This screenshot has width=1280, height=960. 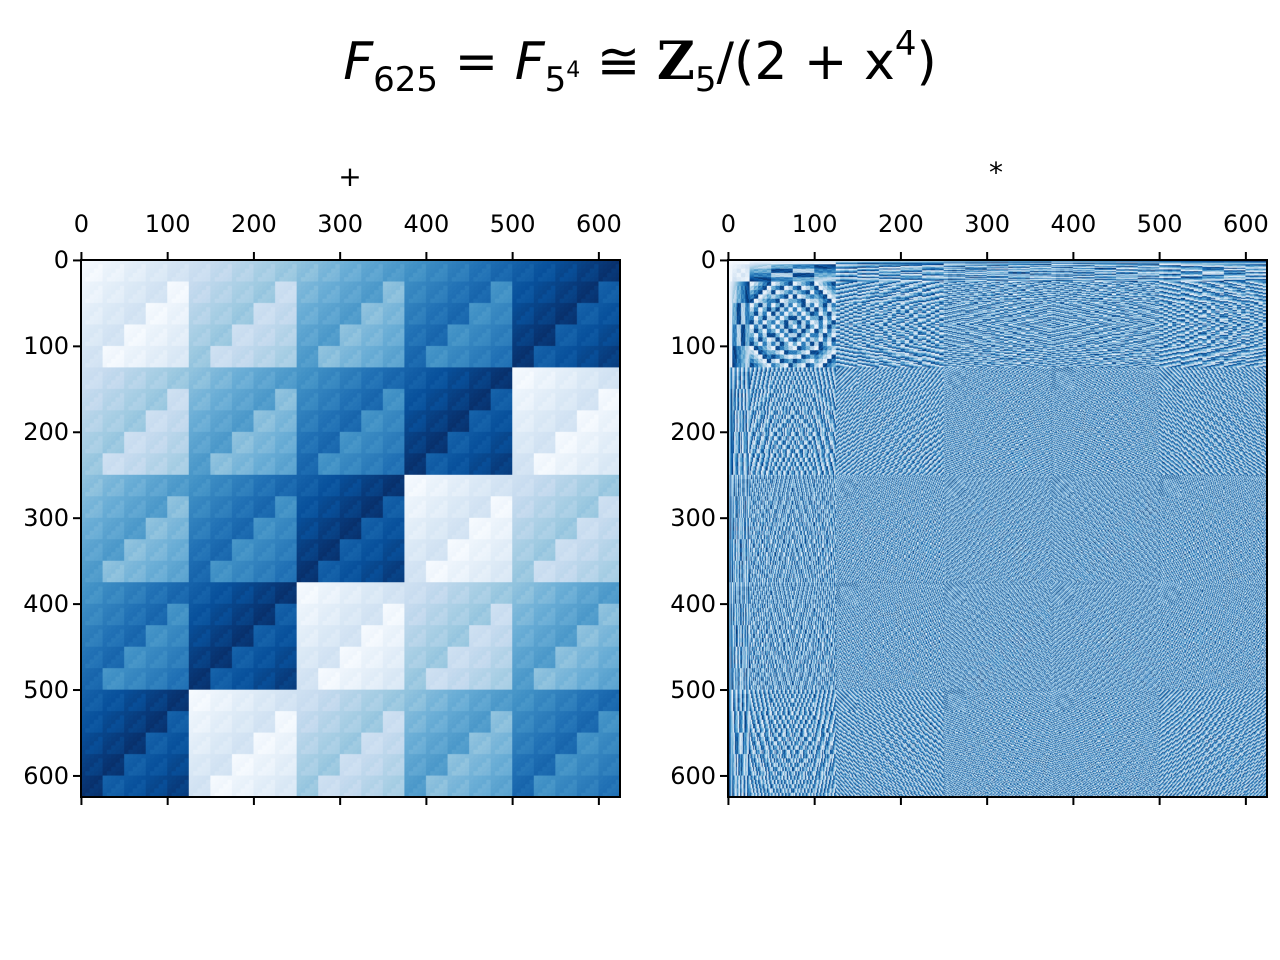 What do you see at coordinates (1245, 224) in the screenshot?
I see `multiplication-x-tick-label-600: 600` at bounding box center [1245, 224].